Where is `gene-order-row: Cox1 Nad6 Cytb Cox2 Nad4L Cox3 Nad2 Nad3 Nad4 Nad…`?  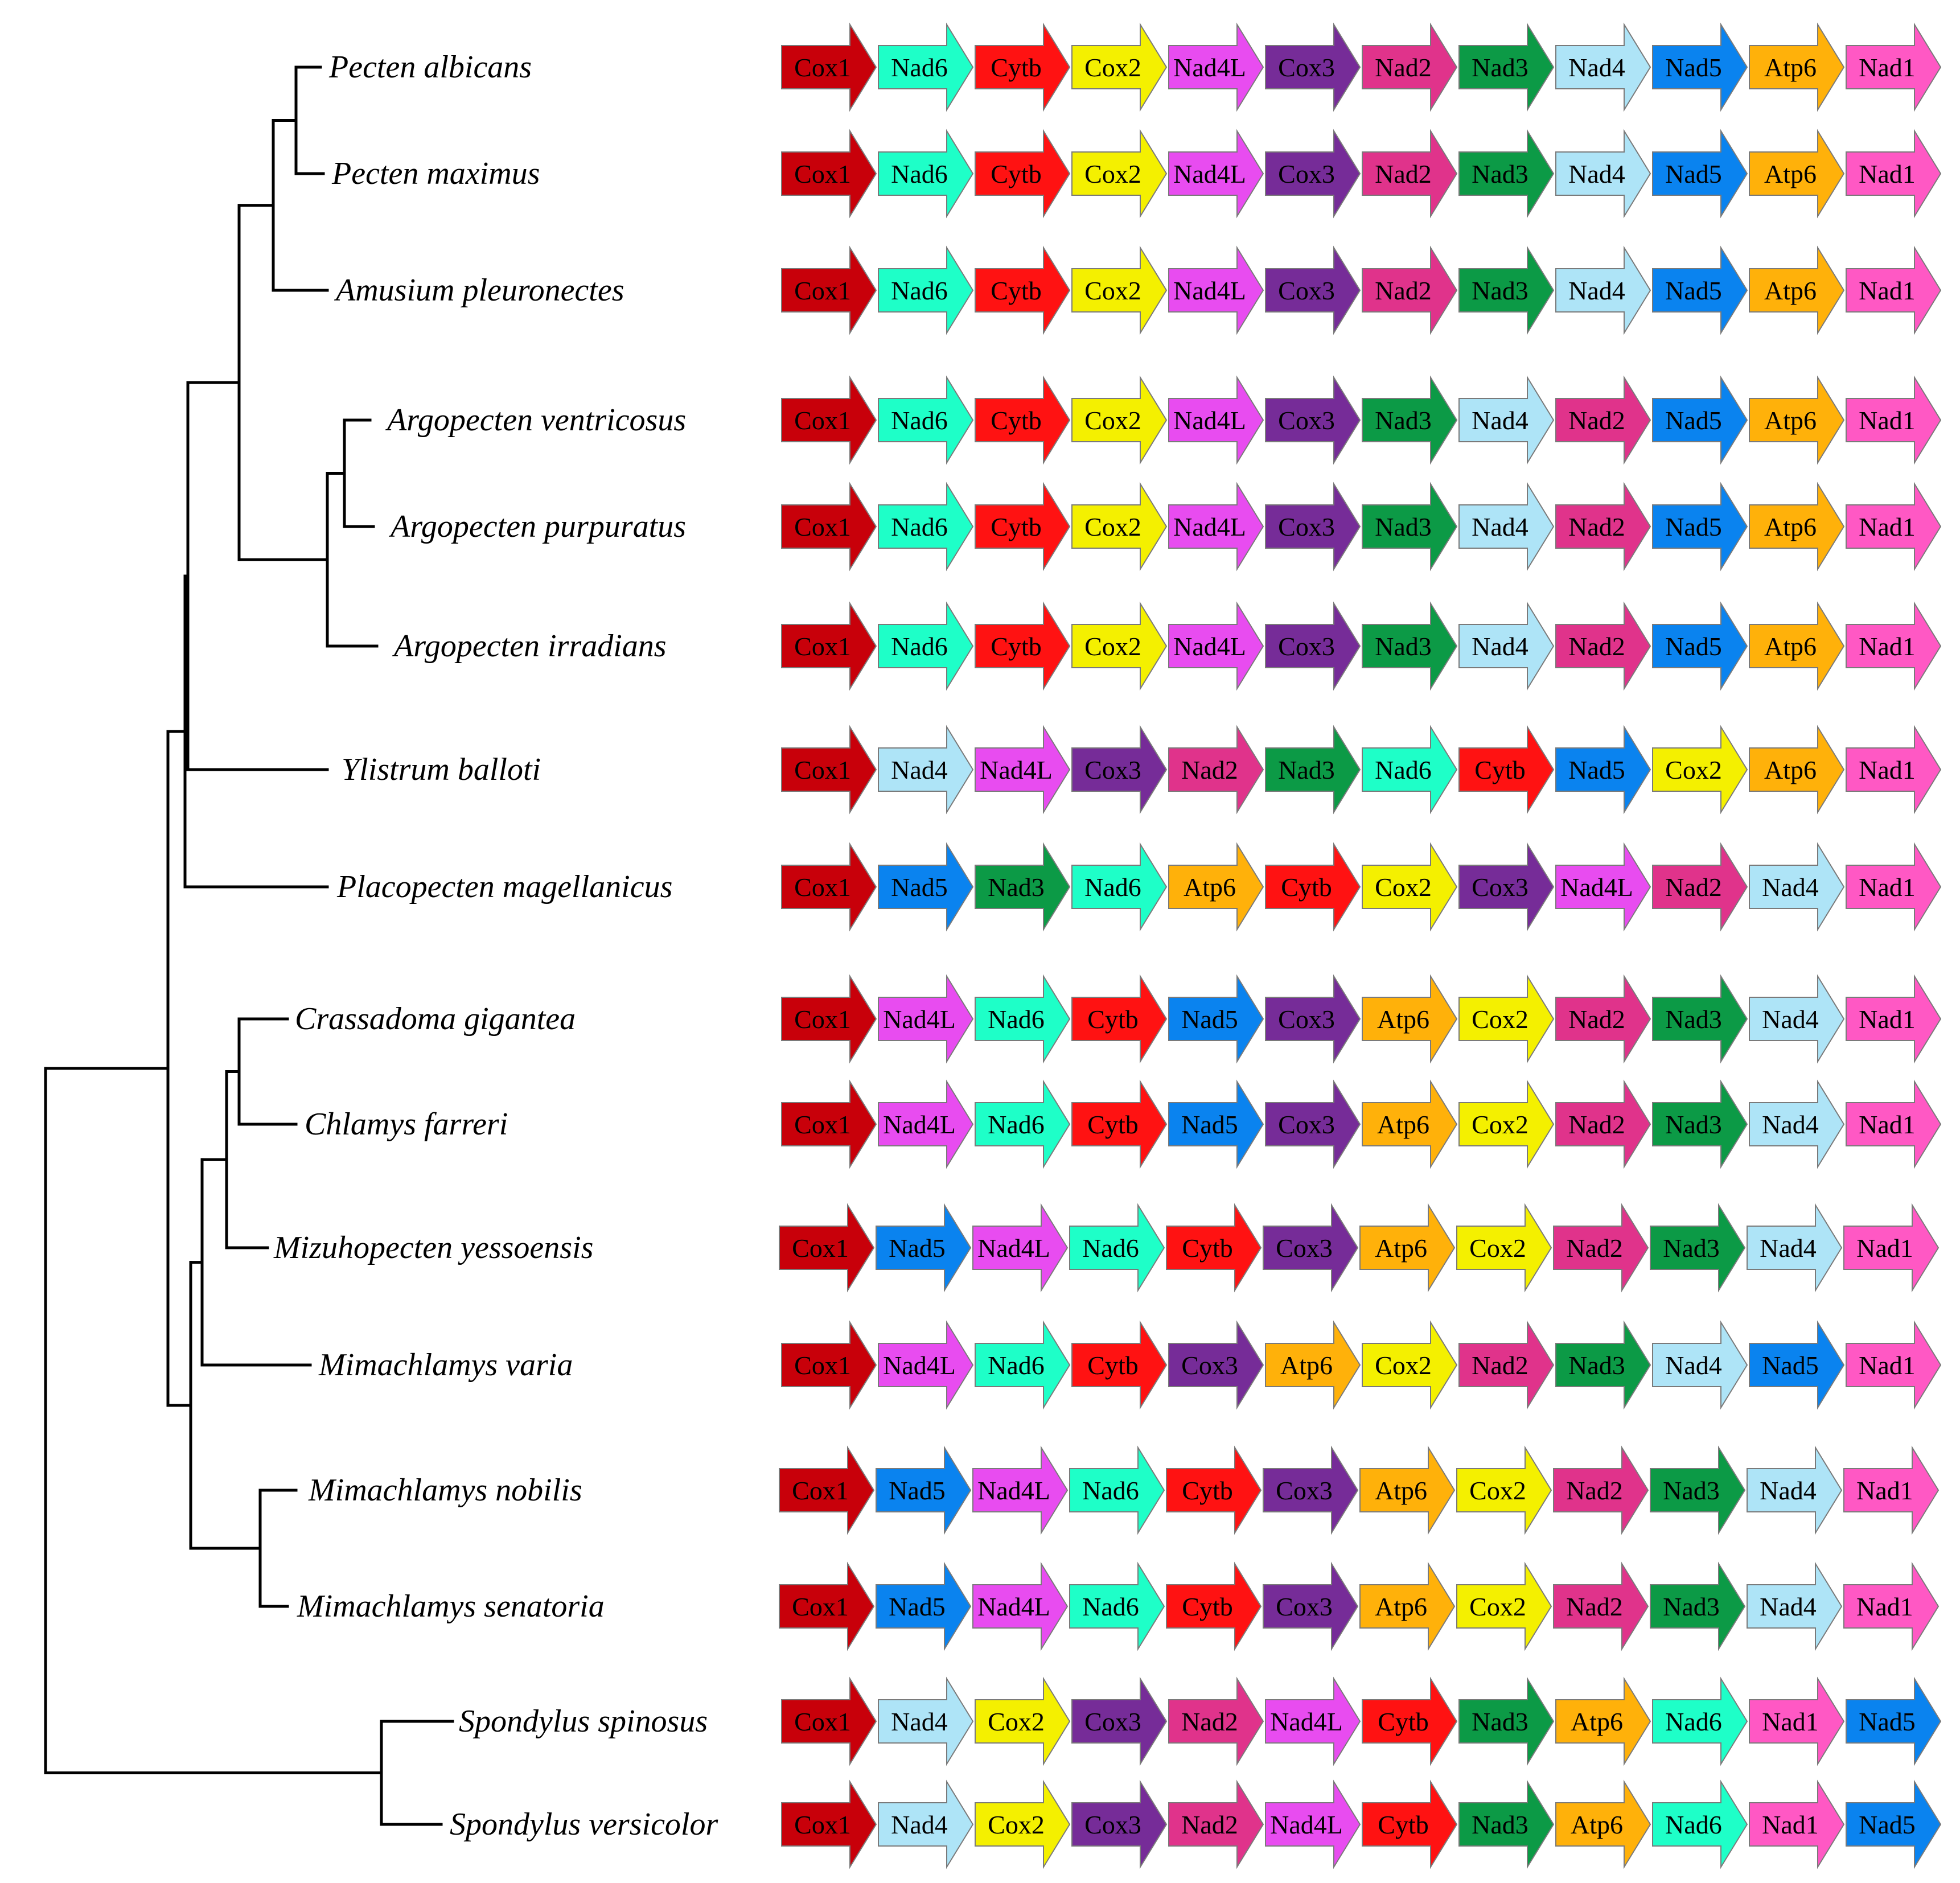 gene-order-row: Cox1 Nad6 Cytb Cox2 Nad4L Cox3 Nad2 Nad3 Nad4 Nad… is located at coordinates (1361, 290).